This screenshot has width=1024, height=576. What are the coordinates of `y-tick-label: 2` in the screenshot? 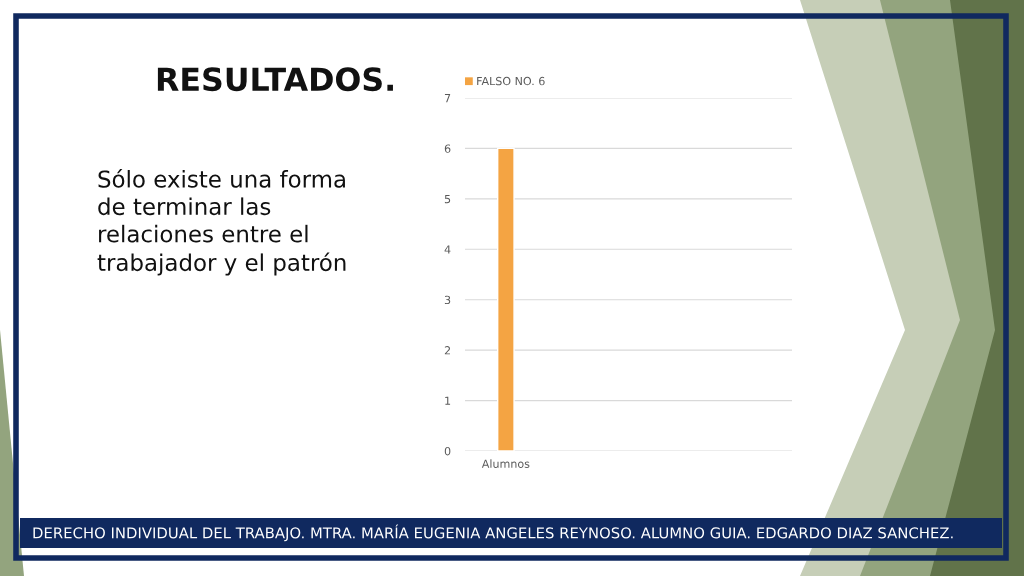 It's located at (447, 350).